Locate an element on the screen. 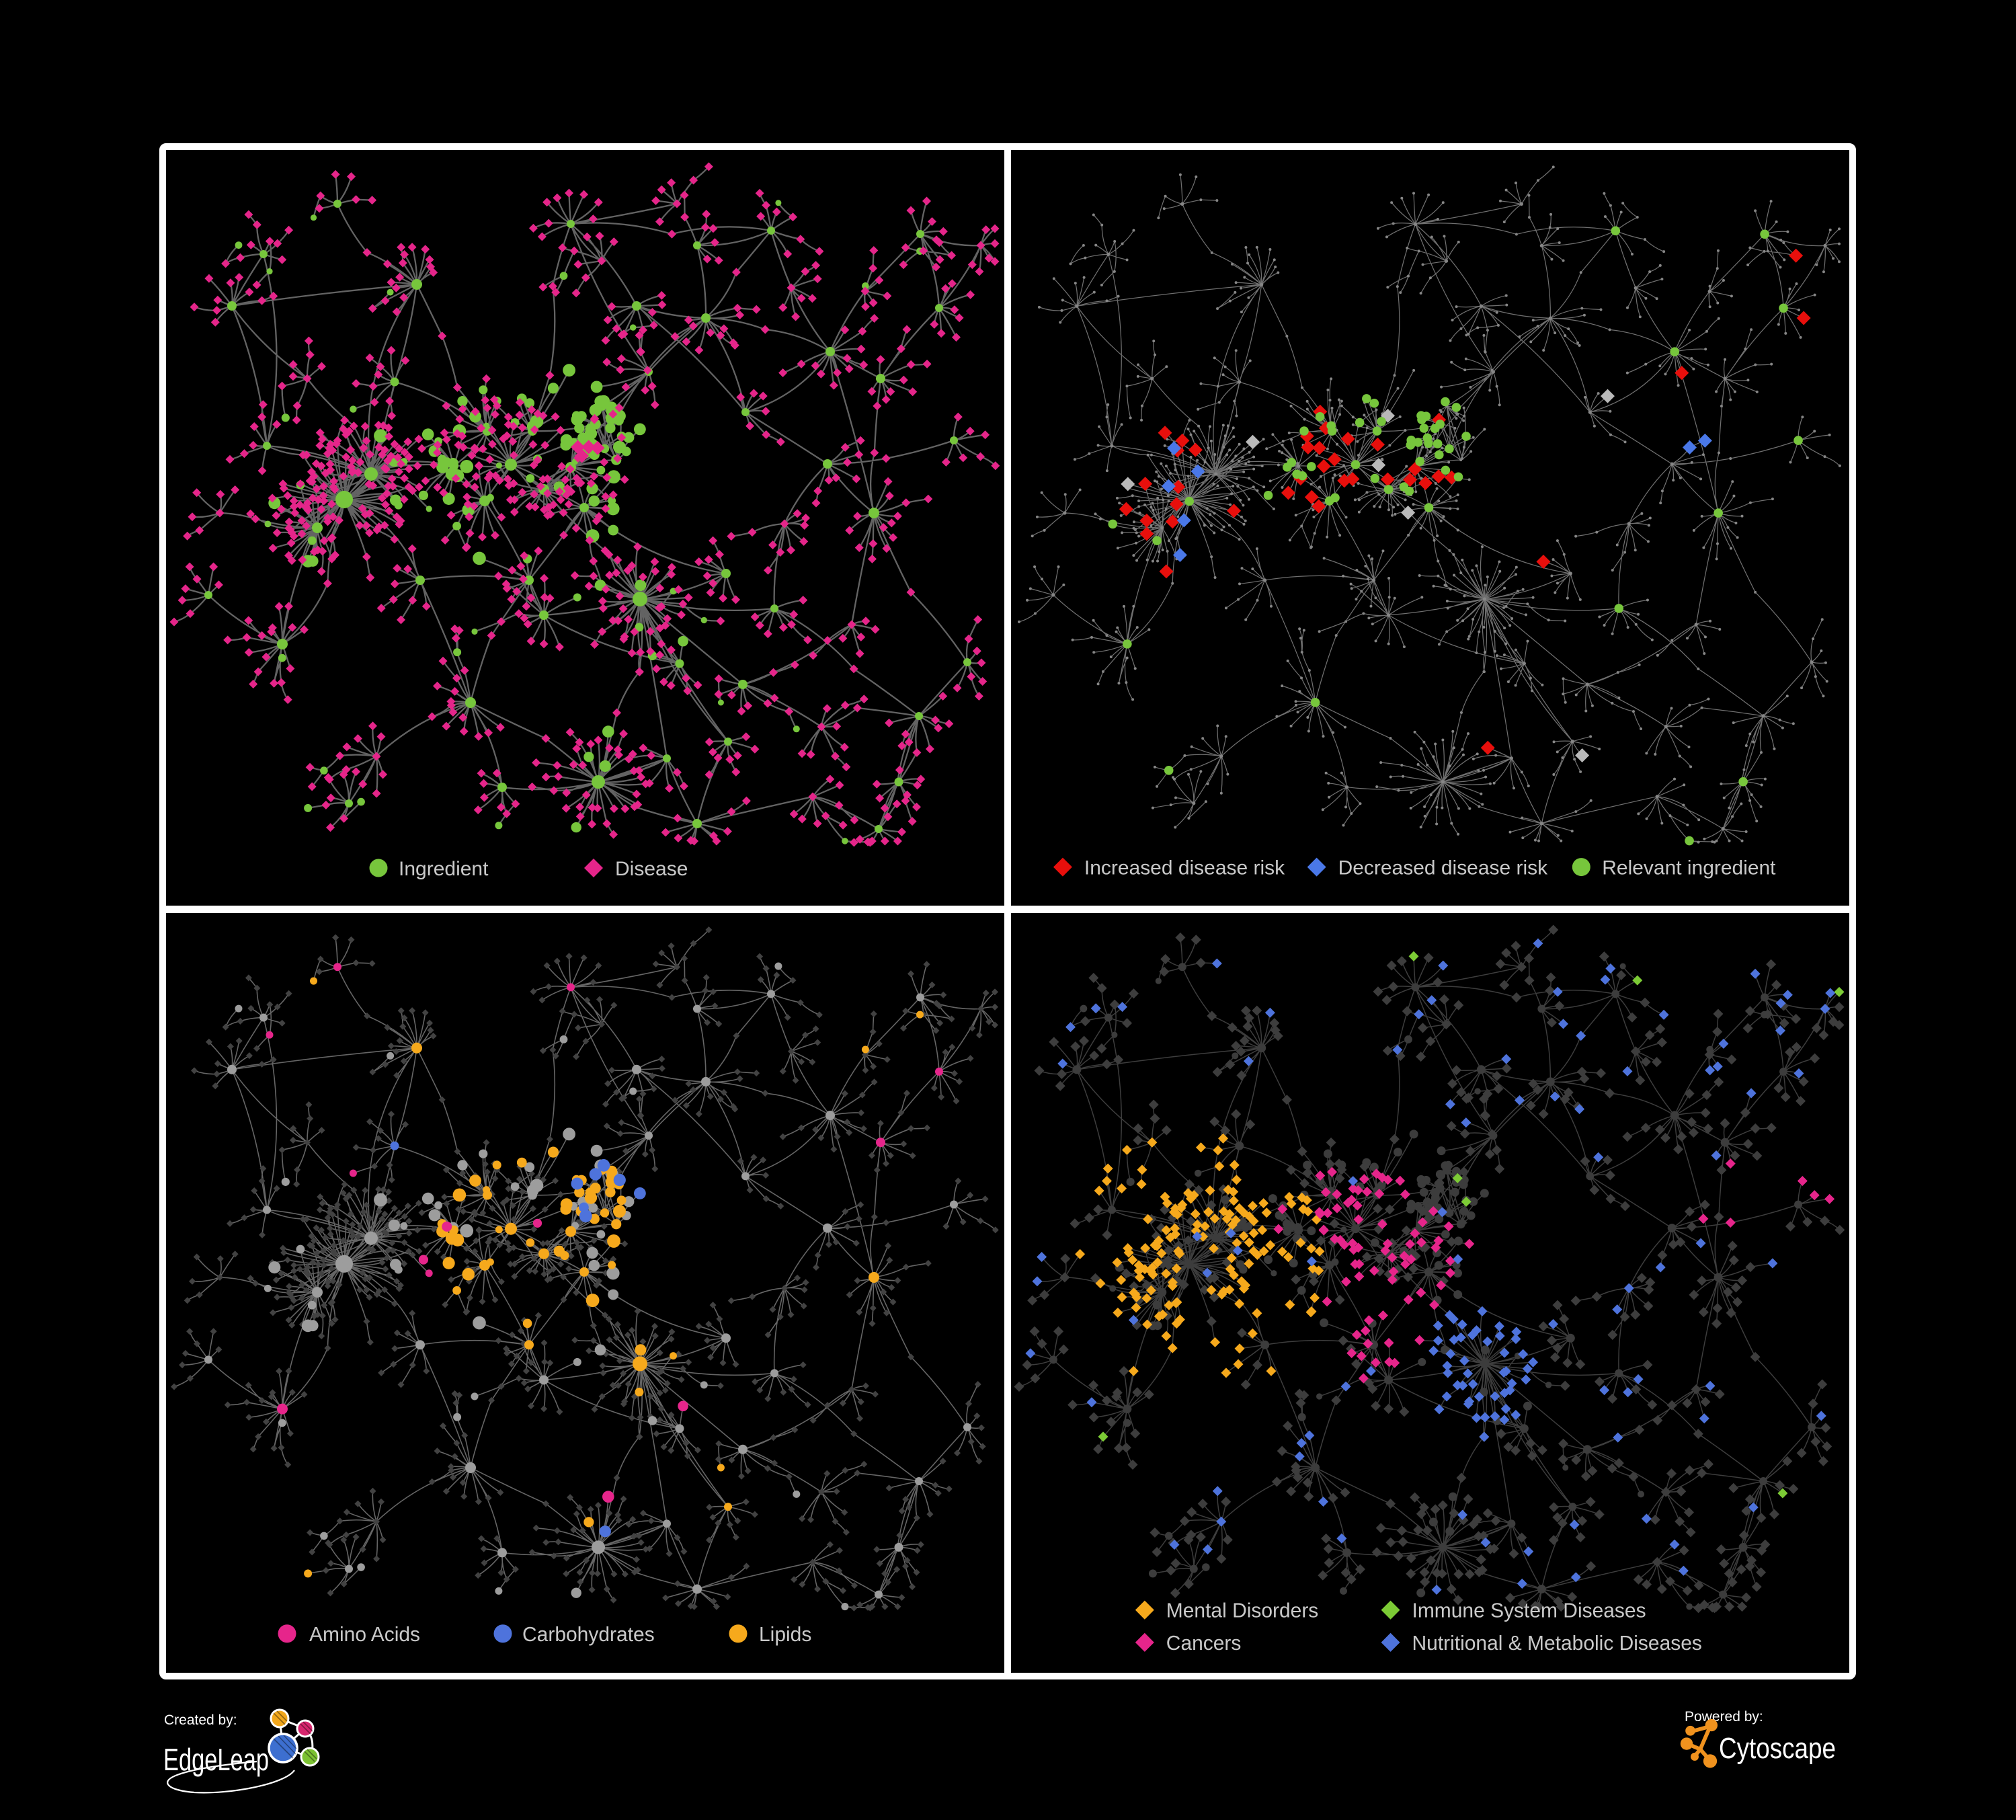 The height and width of the screenshot is (1820, 2016). svg-text:Nutritional & Metabolic Diseas: Nutritional & Metabolic Diseases is located at coordinates (1557, 1643).